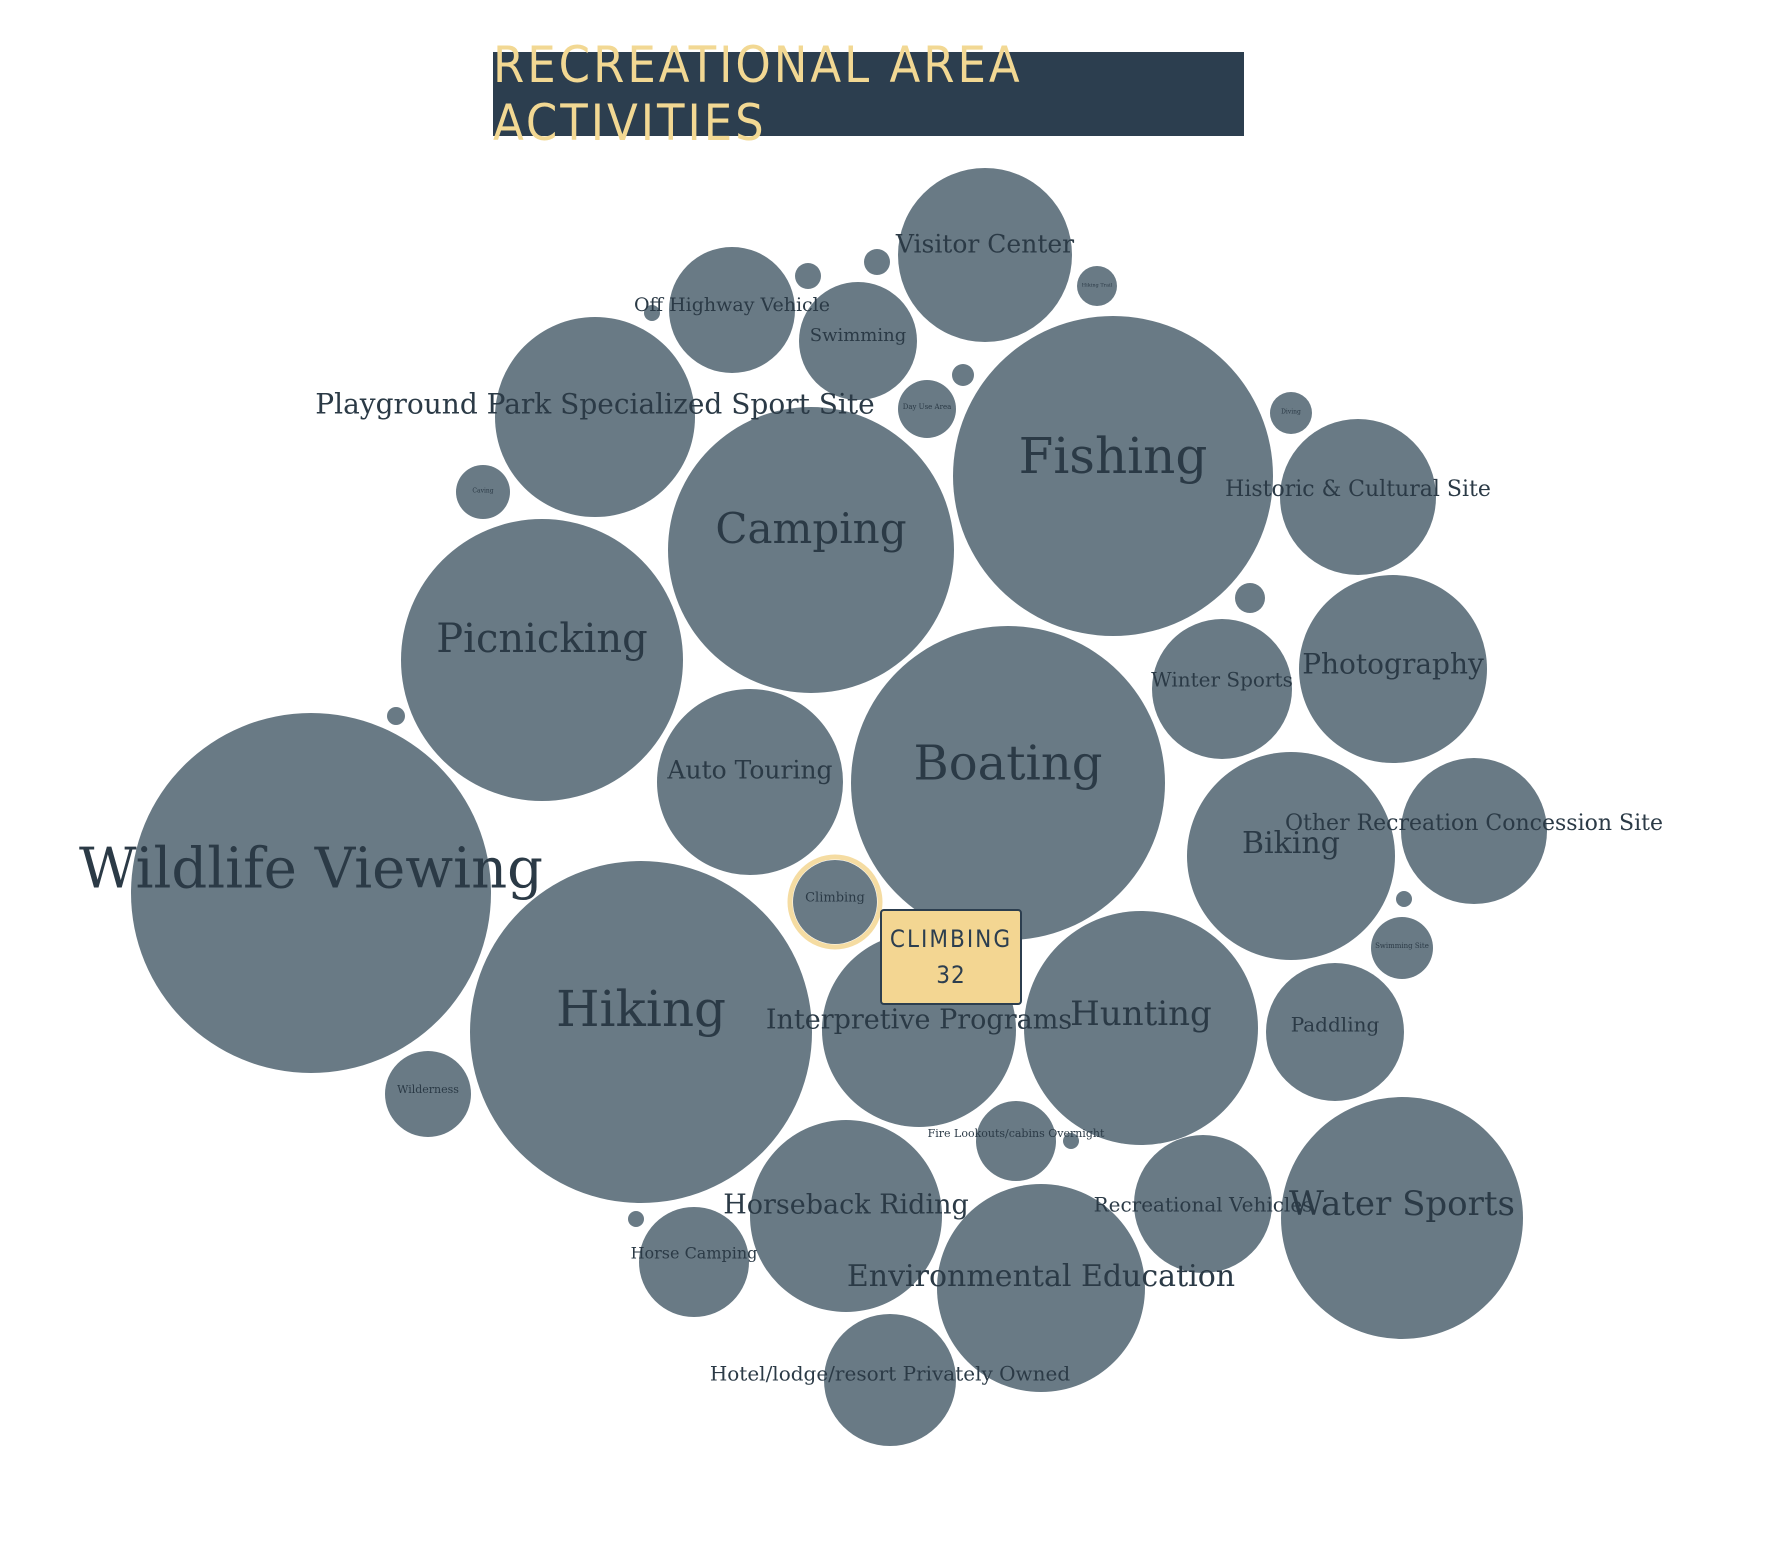 The width and height of the screenshot is (1770, 1542). What do you see at coordinates (1393, 664) in the screenshot?
I see `bubble-label: Photography` at bounding box center [1393, 664].